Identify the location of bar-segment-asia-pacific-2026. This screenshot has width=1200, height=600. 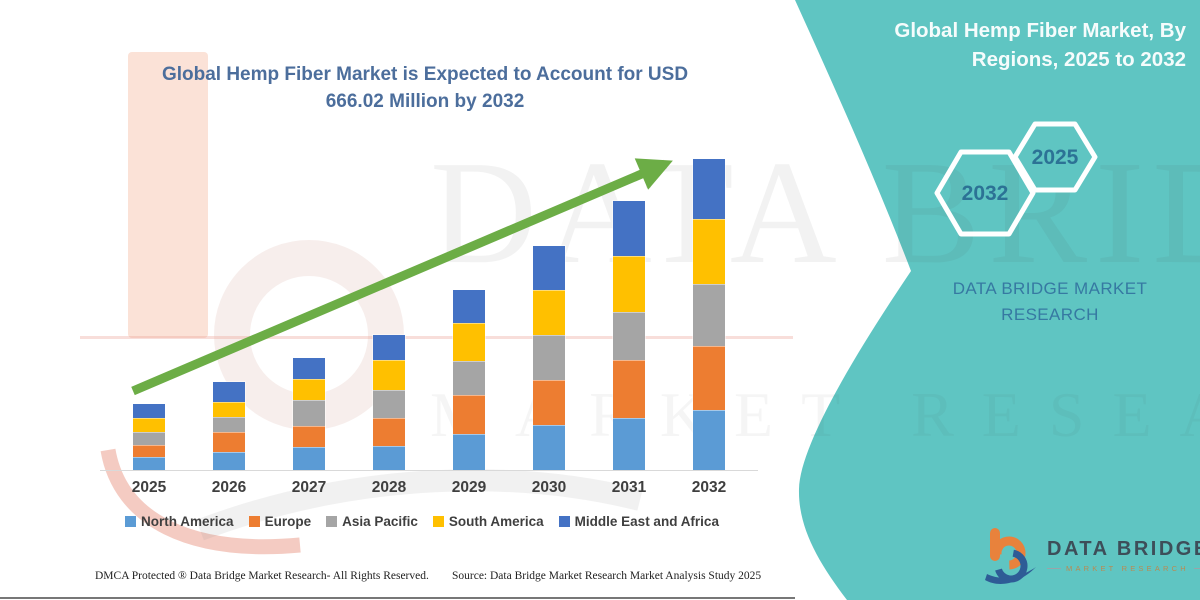
(229, 424).